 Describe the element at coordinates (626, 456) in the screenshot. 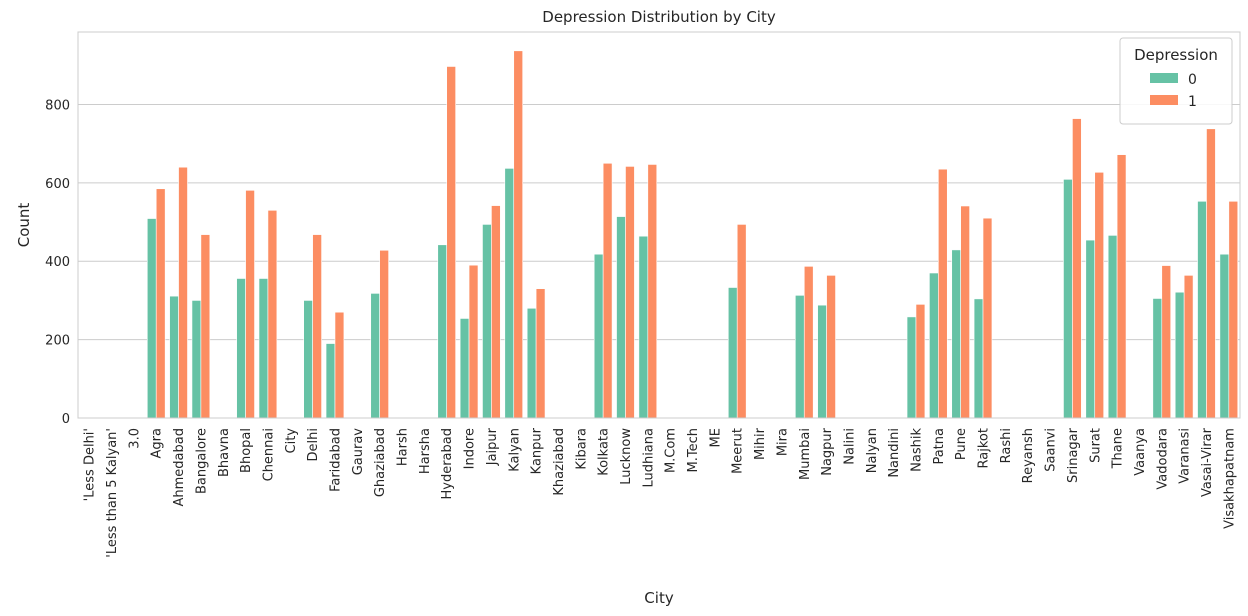

I see `x-tick-label: Lucknow` at that location.